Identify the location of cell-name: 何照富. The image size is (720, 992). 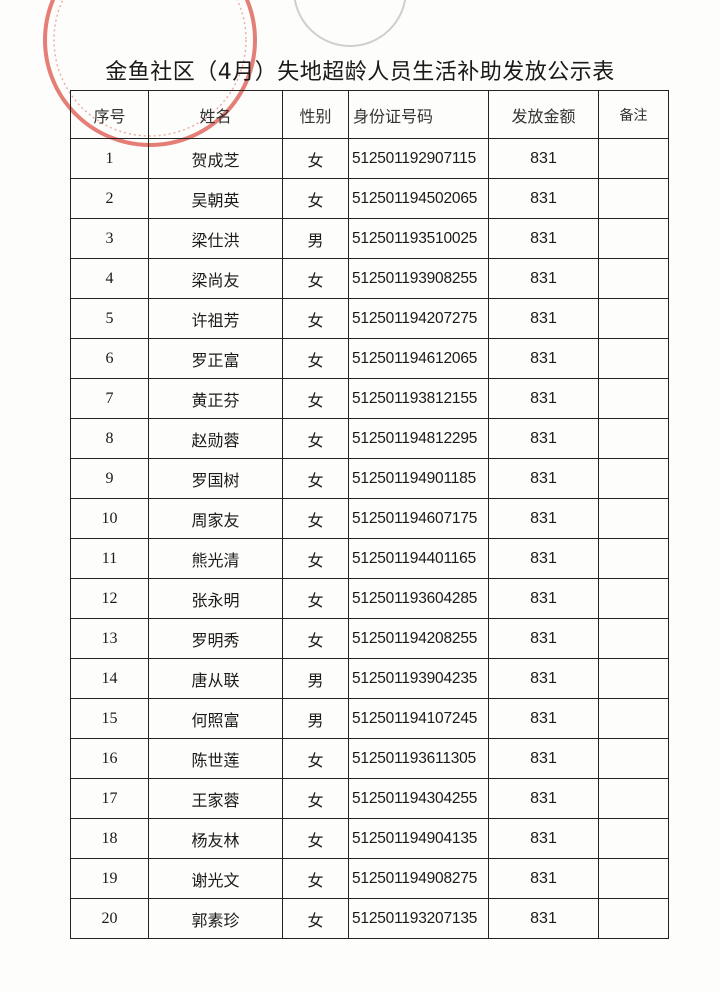
(215, 718).